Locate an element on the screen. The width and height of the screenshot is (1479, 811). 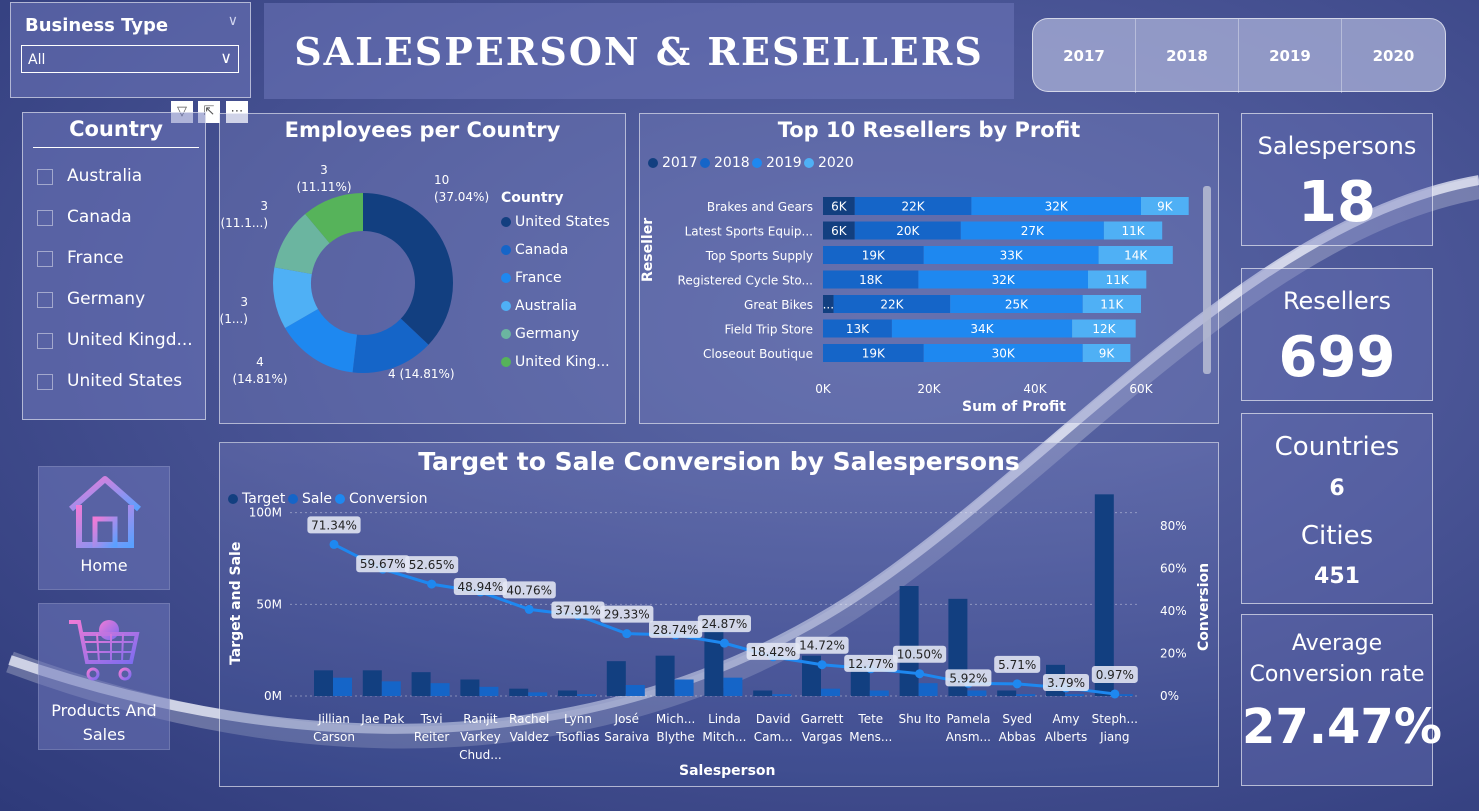
page-title: SALESPERSON & RESELLERS is located at coordinates (639, 51).